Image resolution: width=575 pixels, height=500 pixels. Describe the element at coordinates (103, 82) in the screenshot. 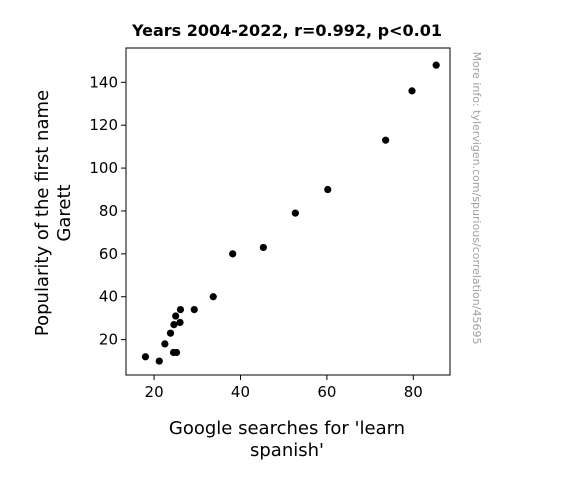

I see `y-tick-label: 140` at that location.